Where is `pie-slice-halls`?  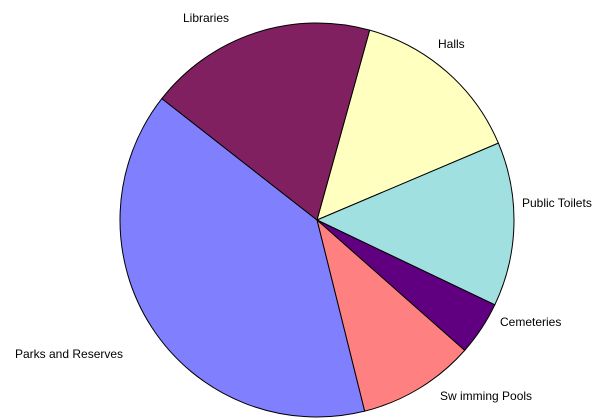
pie-slice-halls is located at coordinates (408, 125).